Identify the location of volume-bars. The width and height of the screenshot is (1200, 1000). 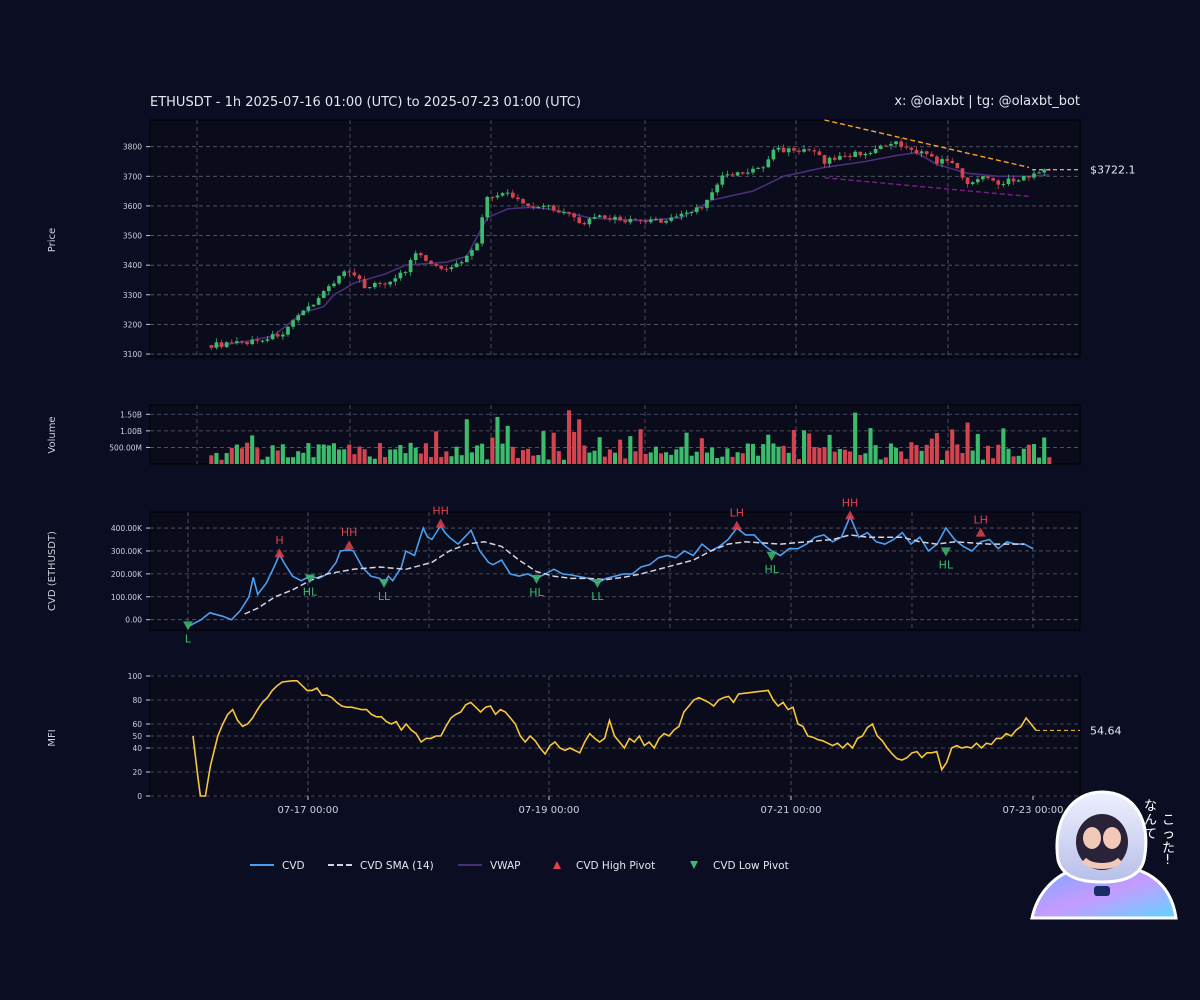
(630, 437).